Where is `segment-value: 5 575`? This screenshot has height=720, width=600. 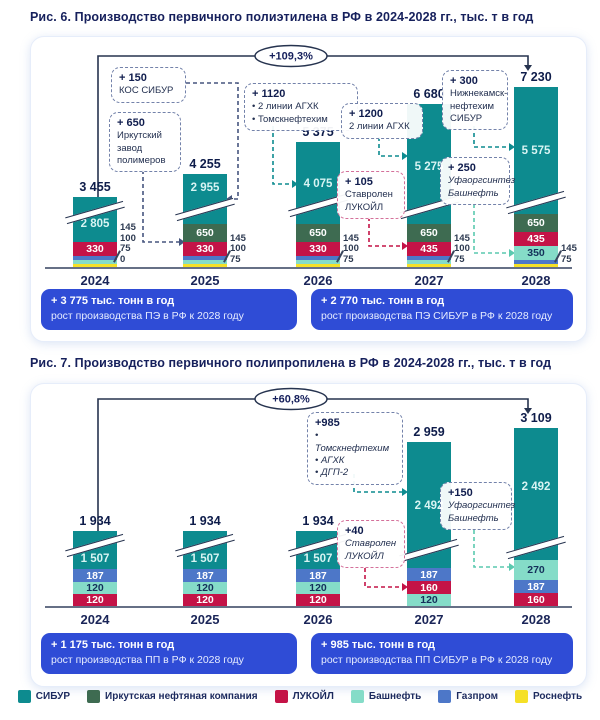 segment-value: 5 575 is located at coordinates (536, 151).